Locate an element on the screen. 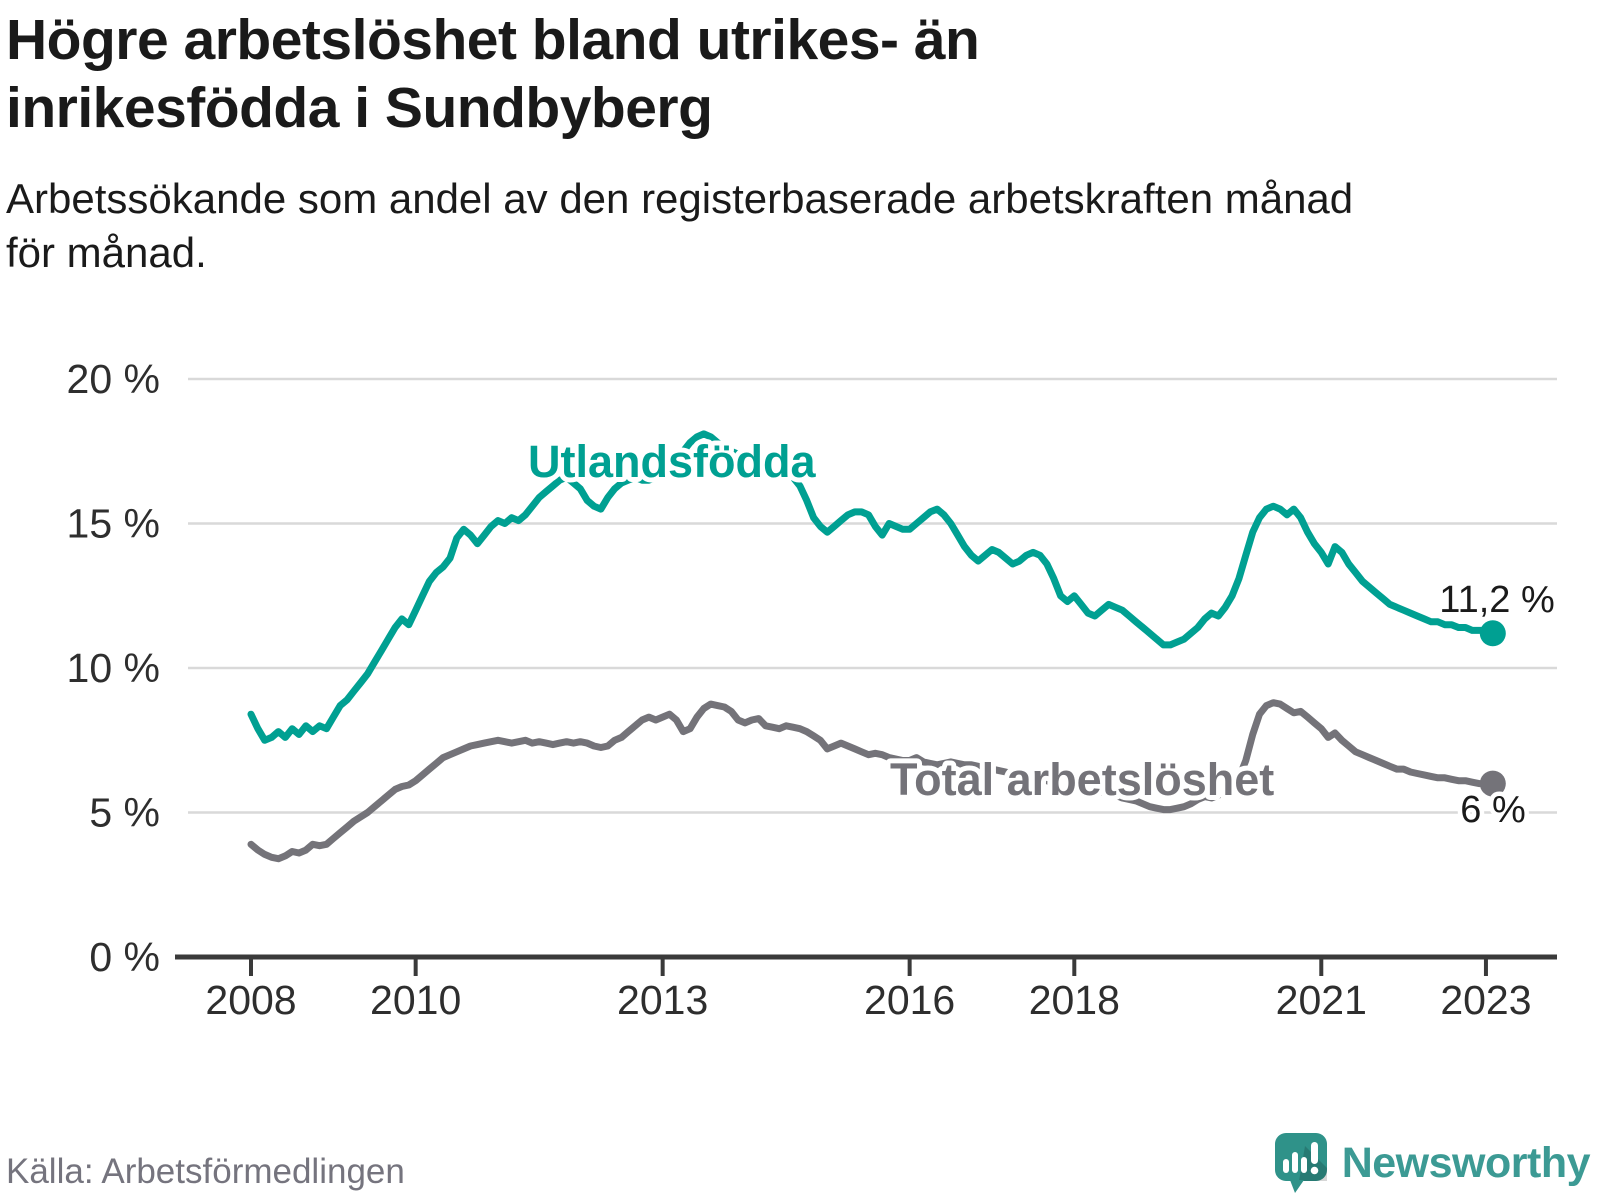 This screenshot has width=1600, height=1200. x-tick-label-2010: 2010 is located at coordinates (415, 1000).